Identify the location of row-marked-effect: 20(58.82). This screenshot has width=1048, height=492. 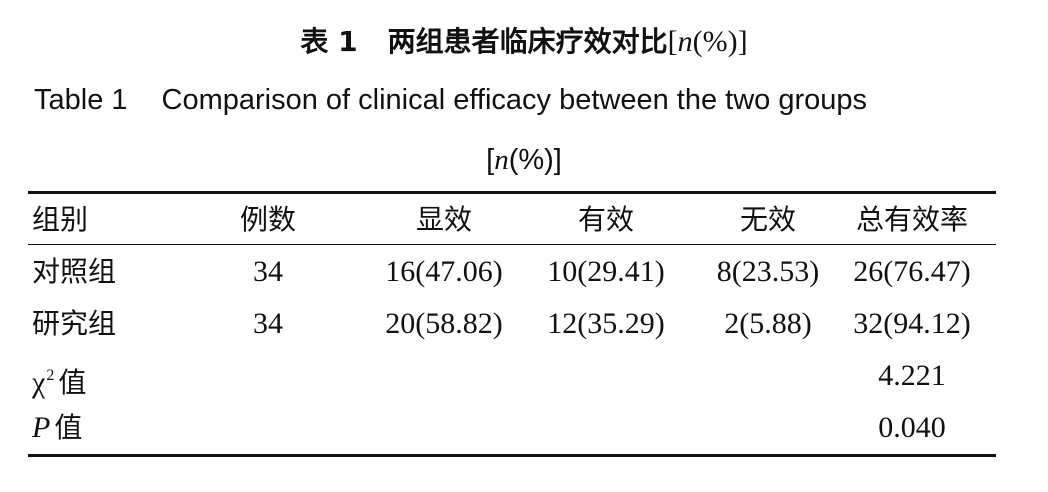
(444, 323).